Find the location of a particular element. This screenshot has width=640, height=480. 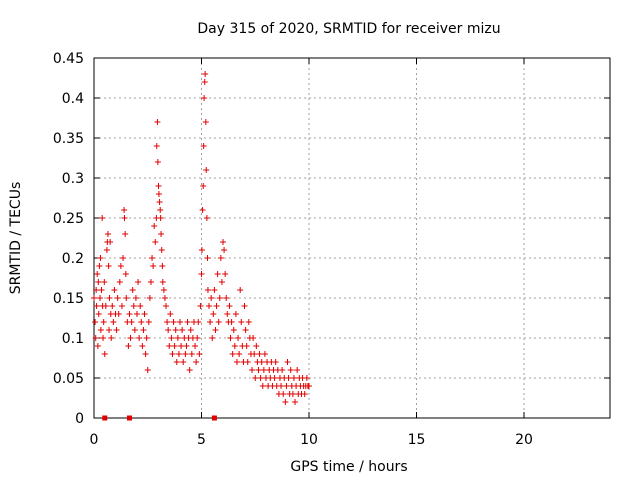

y-tick-label: 0.45 is located at coordinates (68, 59).